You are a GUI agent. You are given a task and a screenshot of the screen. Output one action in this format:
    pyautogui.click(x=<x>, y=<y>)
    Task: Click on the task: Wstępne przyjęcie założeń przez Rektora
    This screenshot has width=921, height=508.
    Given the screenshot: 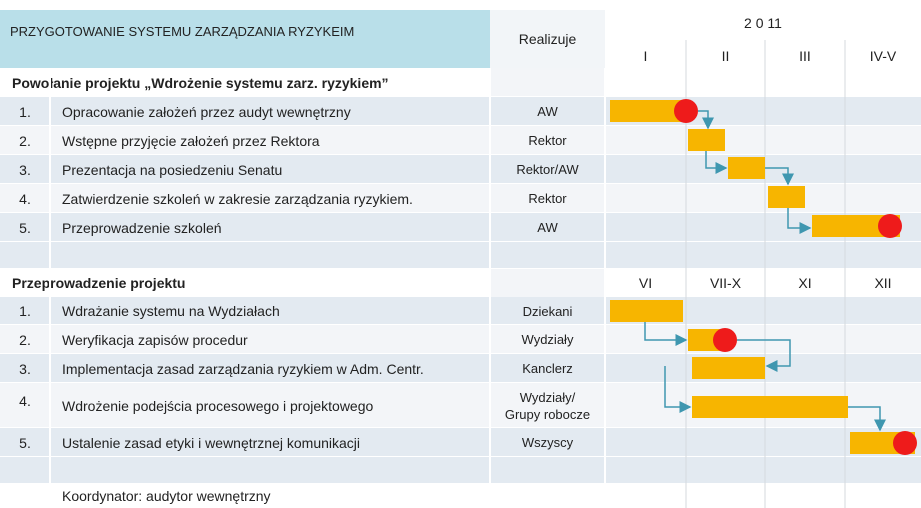 What is the action you would take?
    pyautogui.click(x=191, y=140)
    